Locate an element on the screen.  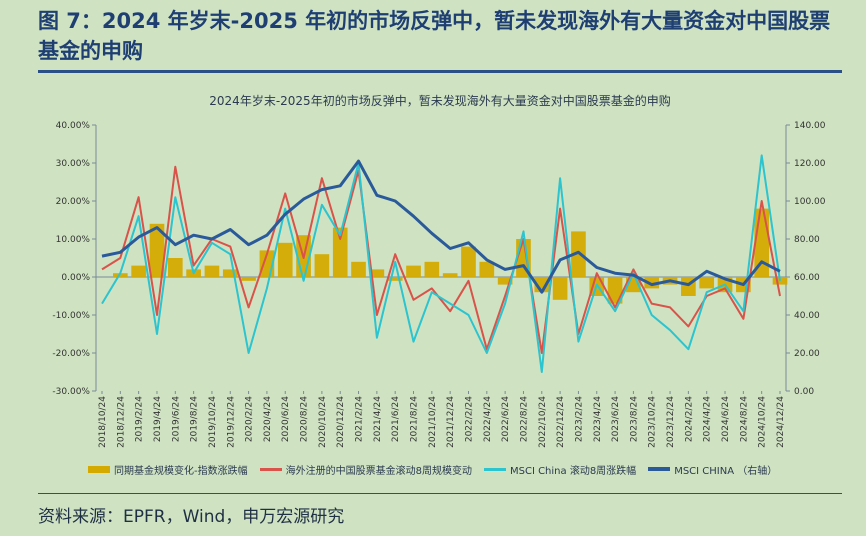
x-tick-label: 2024/6/24 is located at coordinates (726, 419).